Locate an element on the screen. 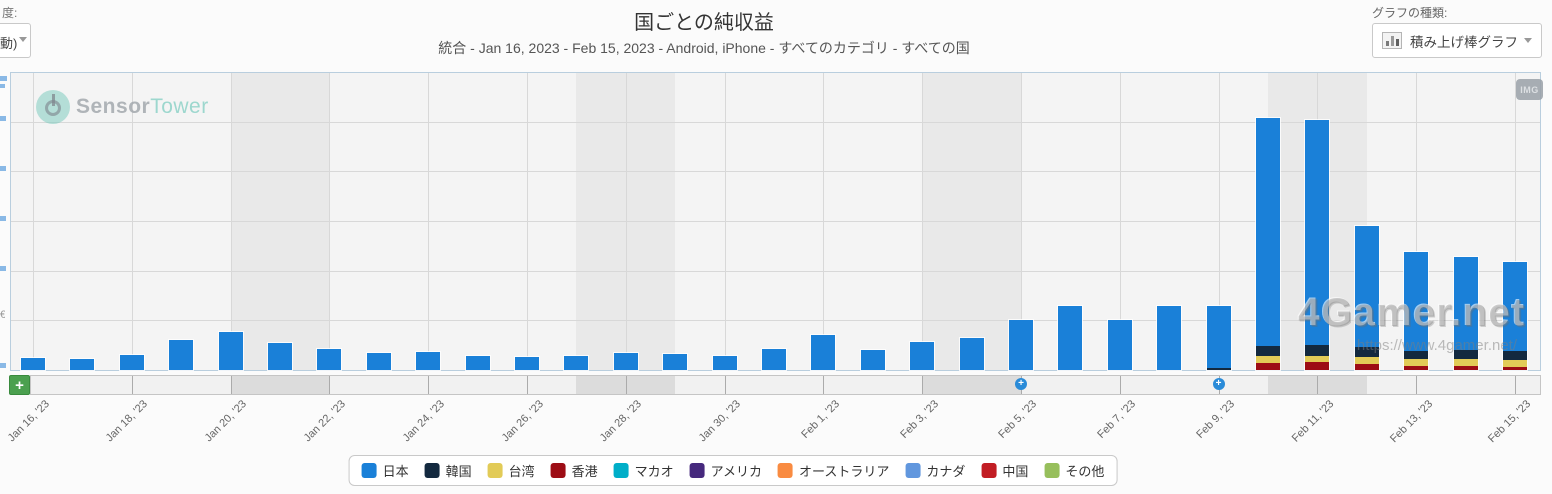 This screenshot has width=1552, height=494. legend-item-usa: アメリカ is located at coordinates (726, 470).